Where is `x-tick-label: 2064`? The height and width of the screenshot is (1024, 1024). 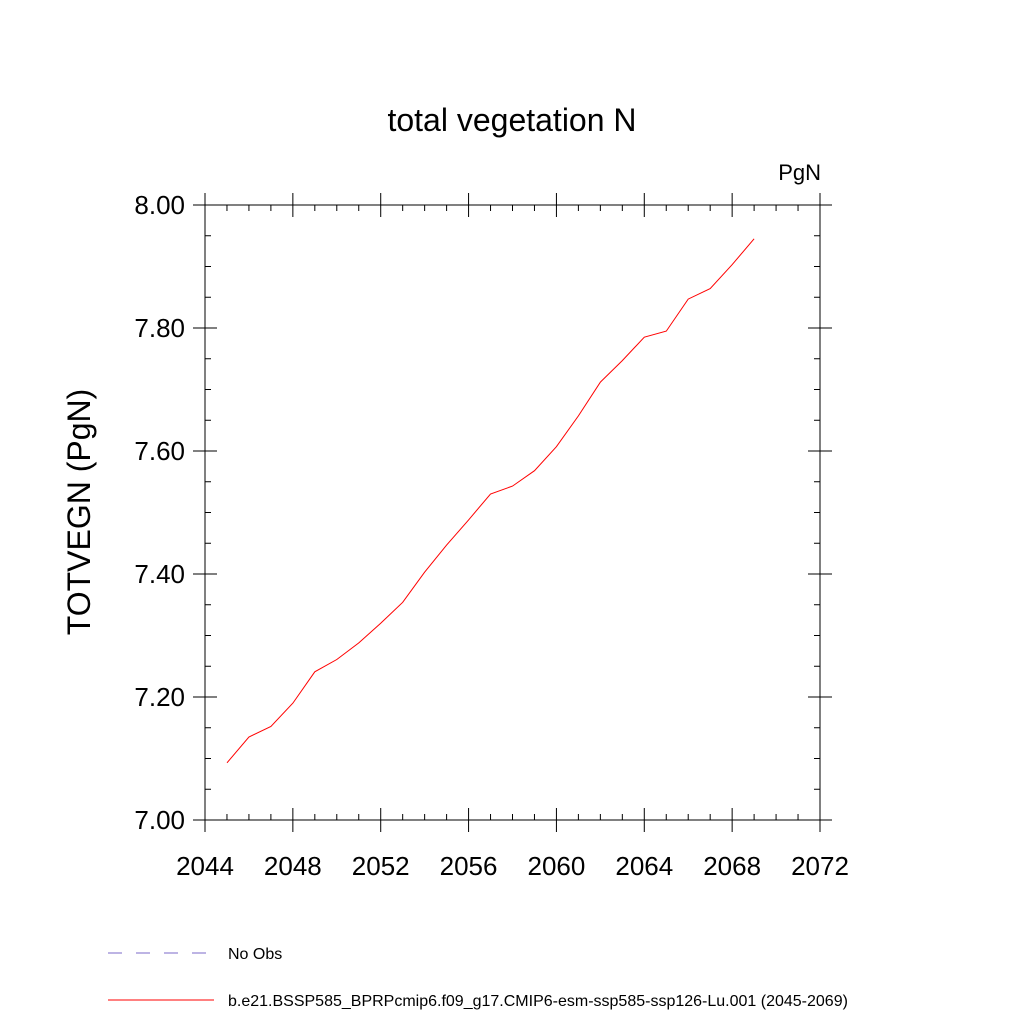 x-tick-label: 2064 is located at coordinates (644, 866).